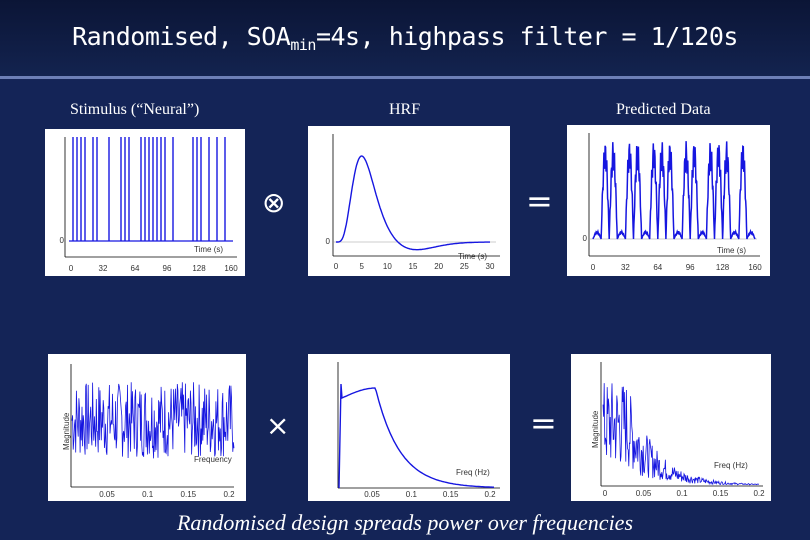 This screenshot has width=810, height=540. Describe the element at coordinates (543, 423) in the screenshot. I see `equals-operator-bottom: =` at that location.